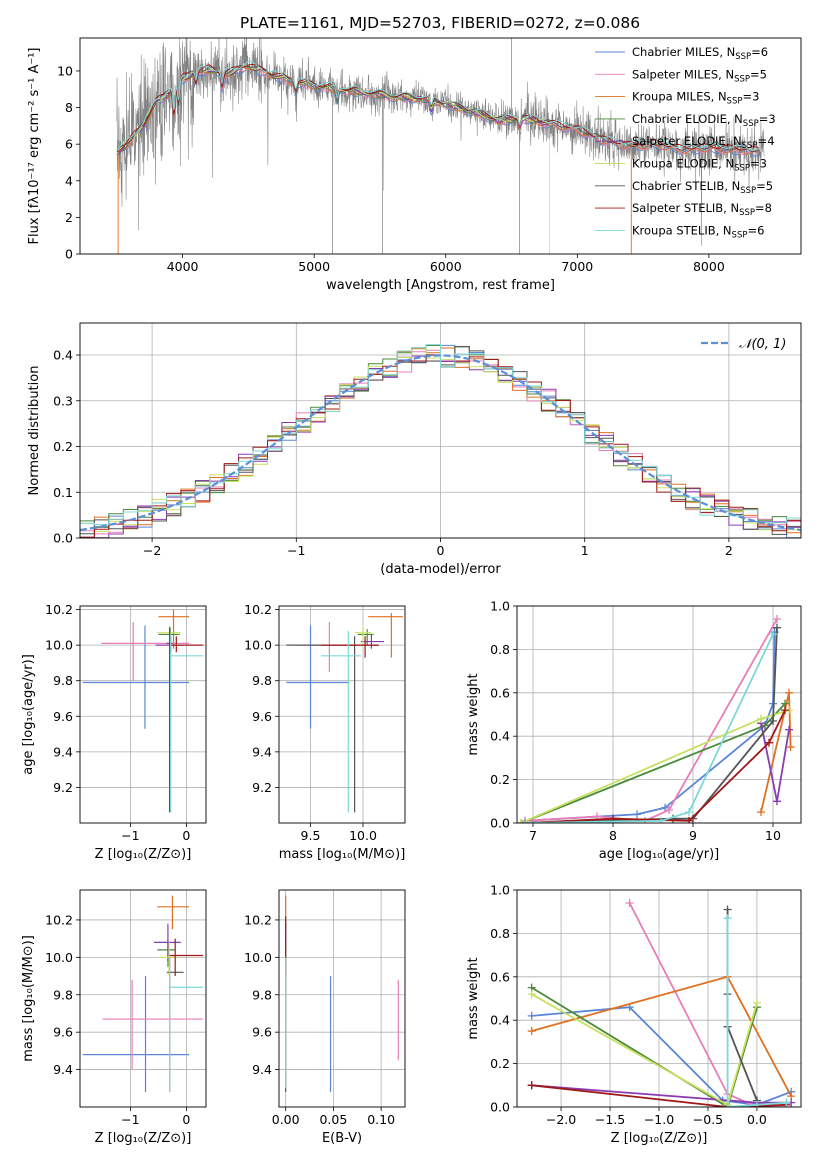 The height and width of the screenshot is (1170, 819). I want to click on x-axis-label: mass [log₁₀(M/M⊙)], so click(342, 854).